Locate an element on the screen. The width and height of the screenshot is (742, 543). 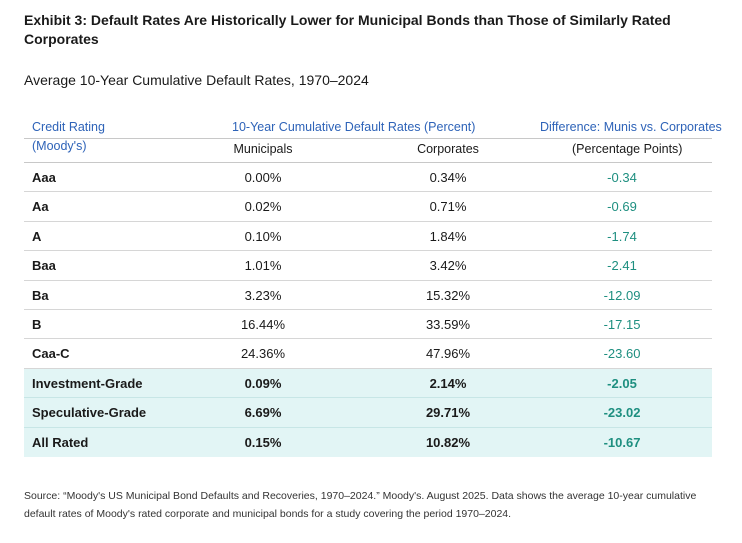
rating-cell: Aa is located at coordinates (40, 207).